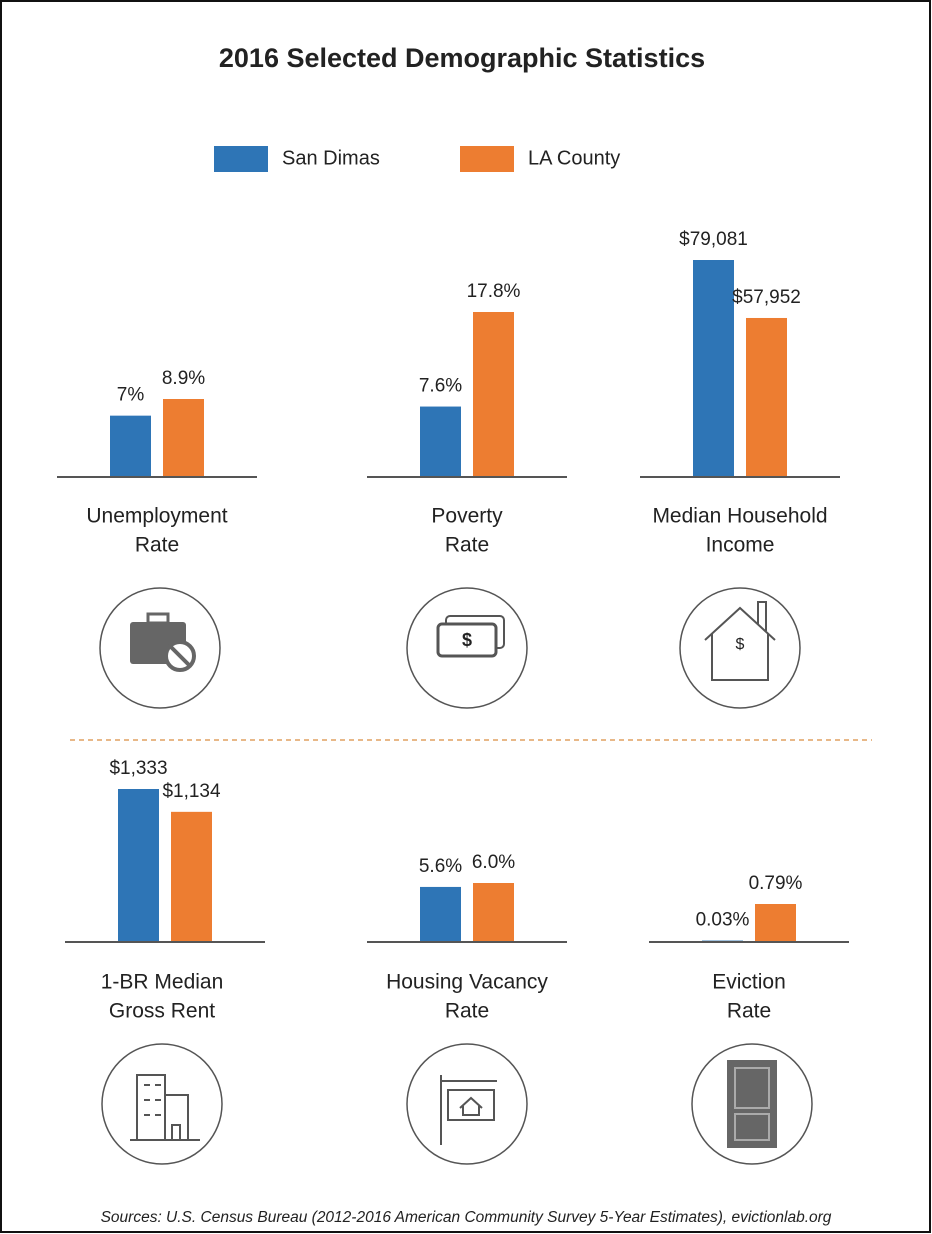 The height and width of the screenshot is (1234, 932). I want to click on category-label: Poverty, so click(467, 516).